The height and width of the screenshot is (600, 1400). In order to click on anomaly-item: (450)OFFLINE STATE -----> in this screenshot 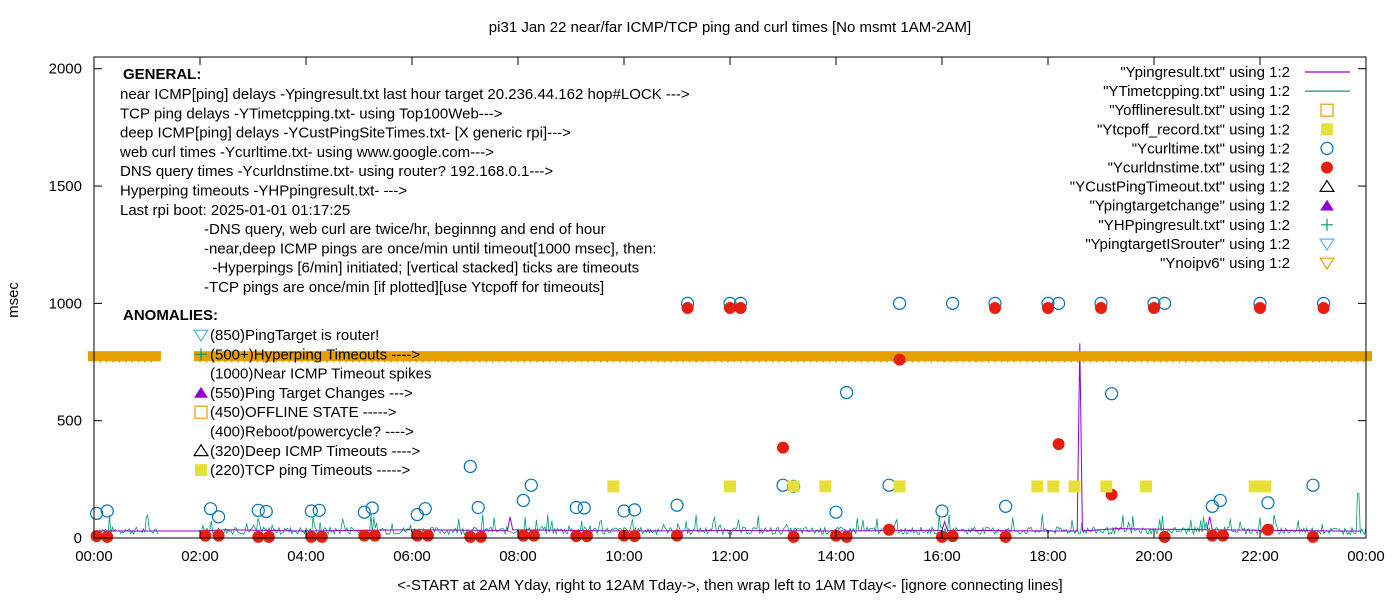, I will do `click(303, 412)`.